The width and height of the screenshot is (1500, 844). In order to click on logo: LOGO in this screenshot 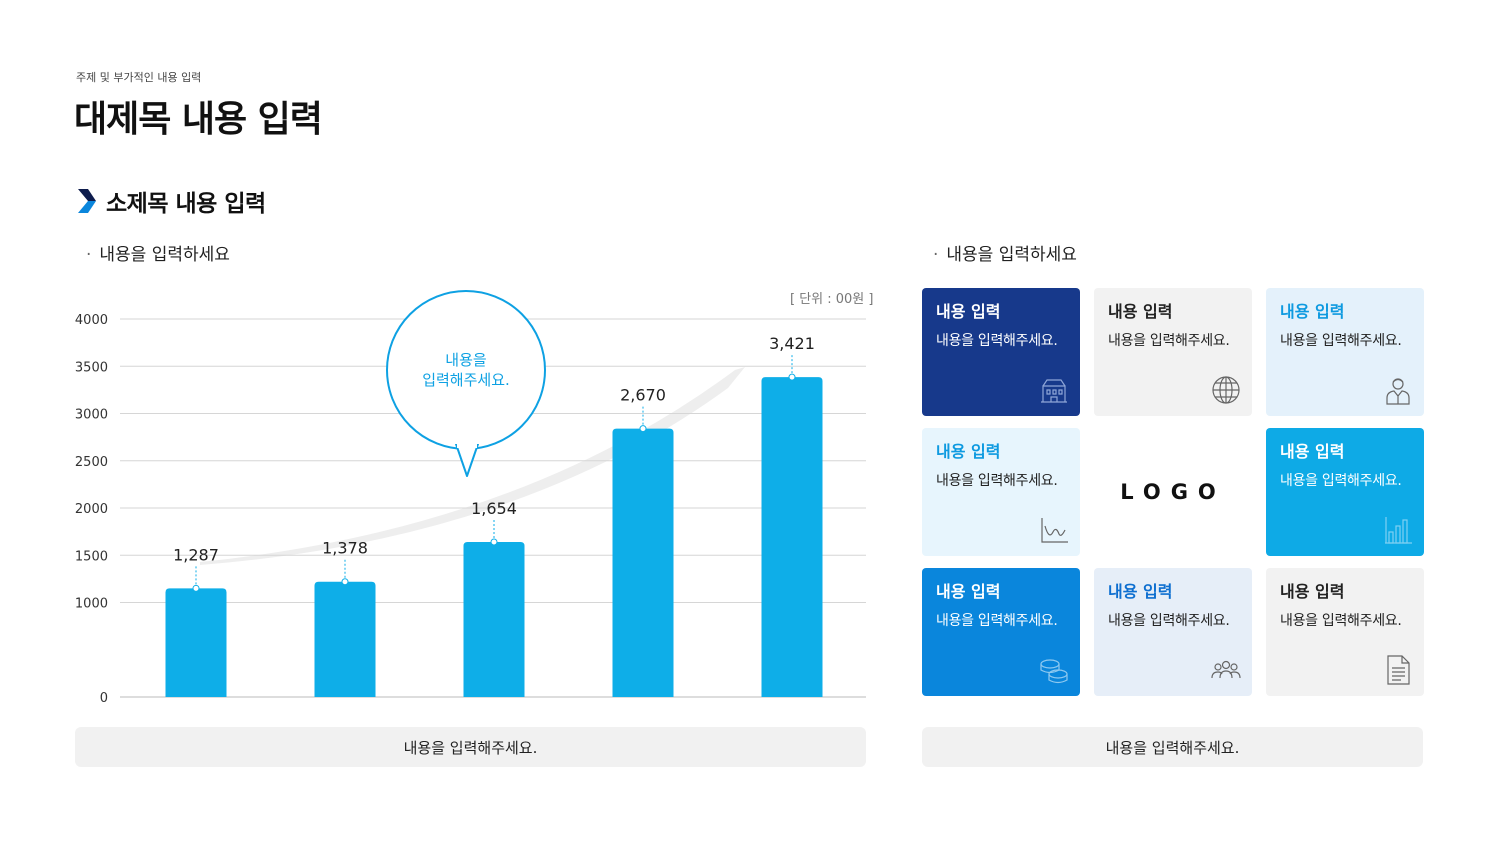, I will do `click(1173, 492)`.